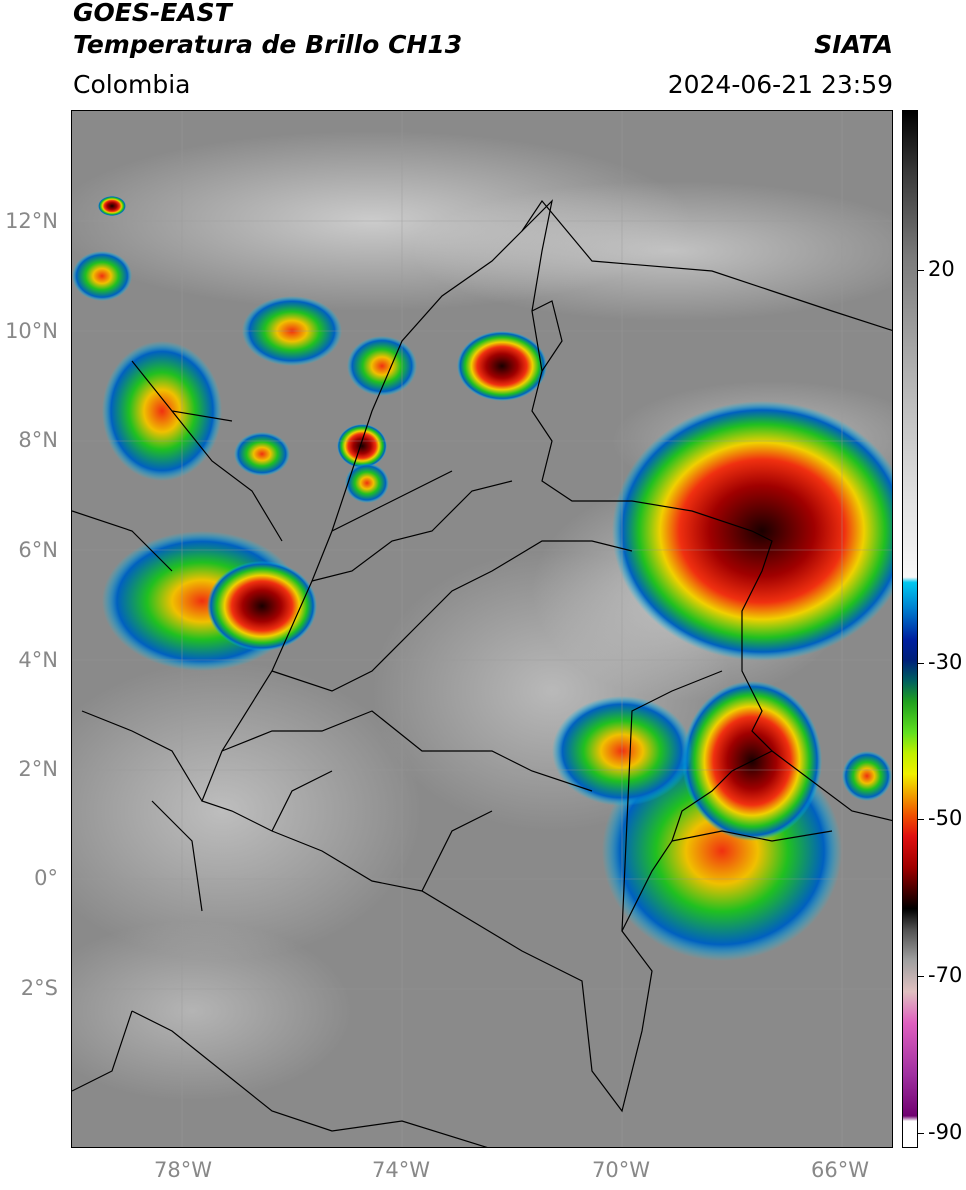  Describe the element at coordinates (840, 1170) in the screenshot. I see `lon-label-66w: 66°W` at that location.